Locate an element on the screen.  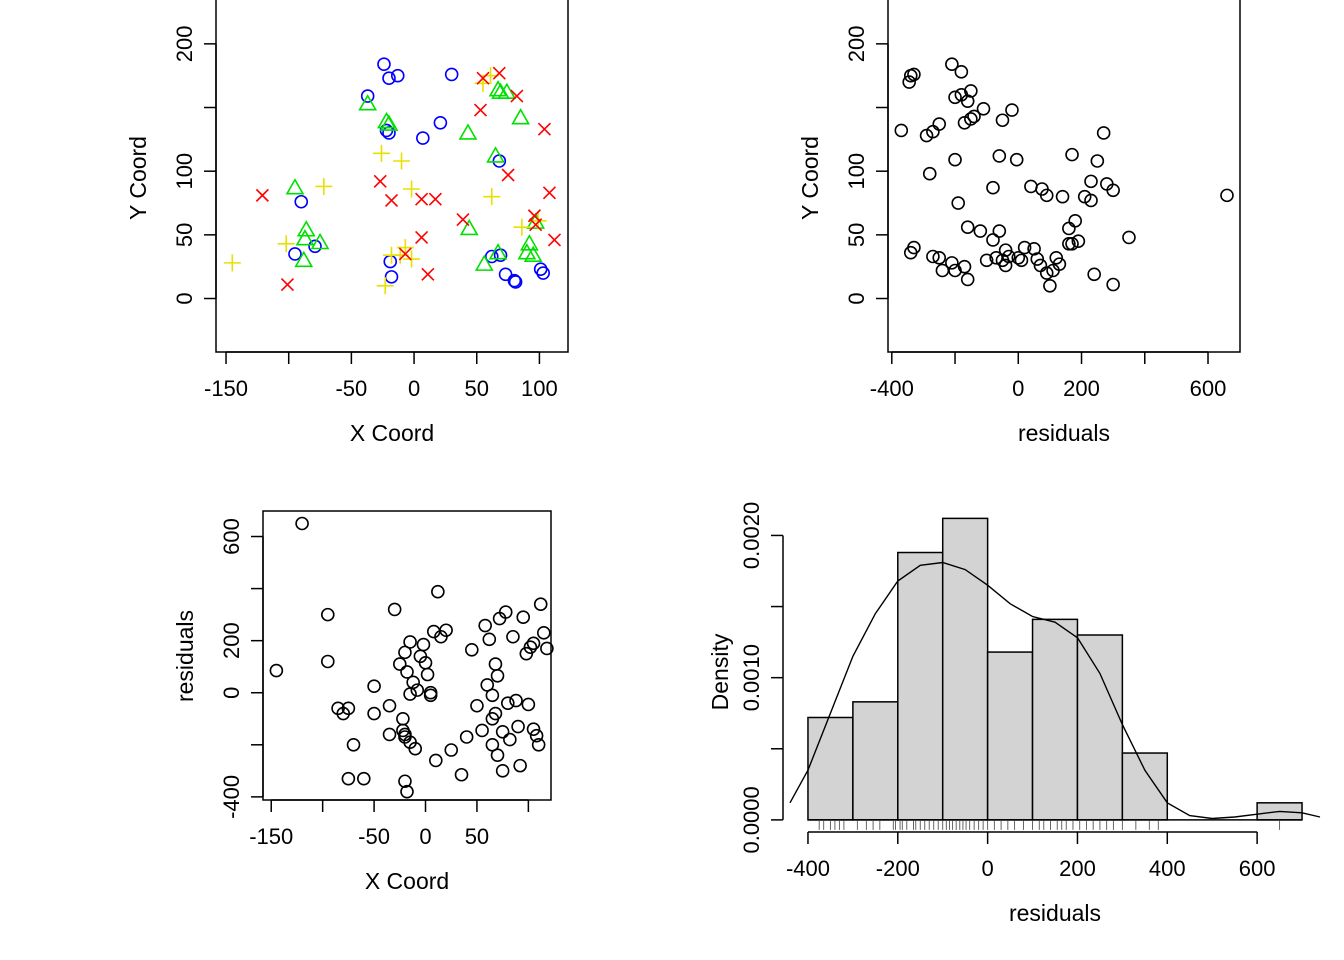
x-axis: -150 -50 0 50 is located at coordinates (389, 824).